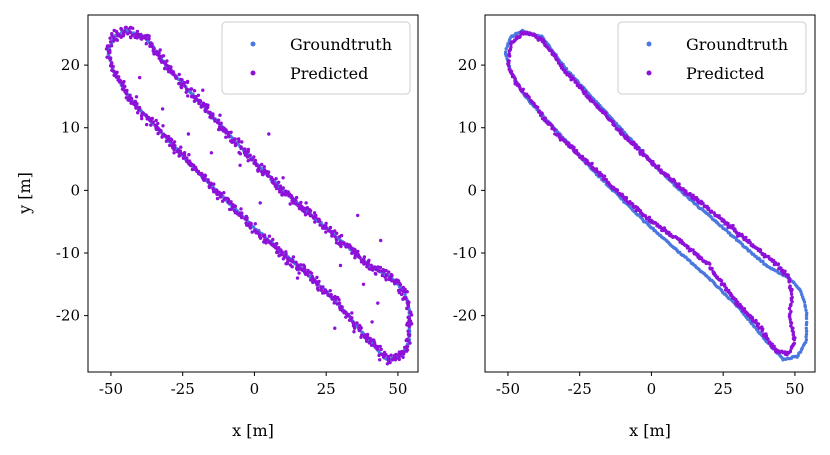 The height and width of the screenshot is (455, 830). Describe the element at coordinates (650, 430) in the screenshot. I see `right-xlabel: x [m]` at that location.